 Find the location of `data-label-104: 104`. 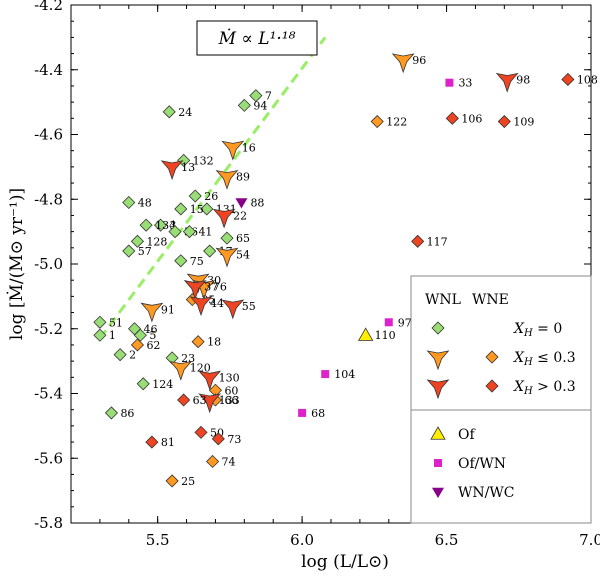

data-label-104: 104 is located at coordinates (344, 374).